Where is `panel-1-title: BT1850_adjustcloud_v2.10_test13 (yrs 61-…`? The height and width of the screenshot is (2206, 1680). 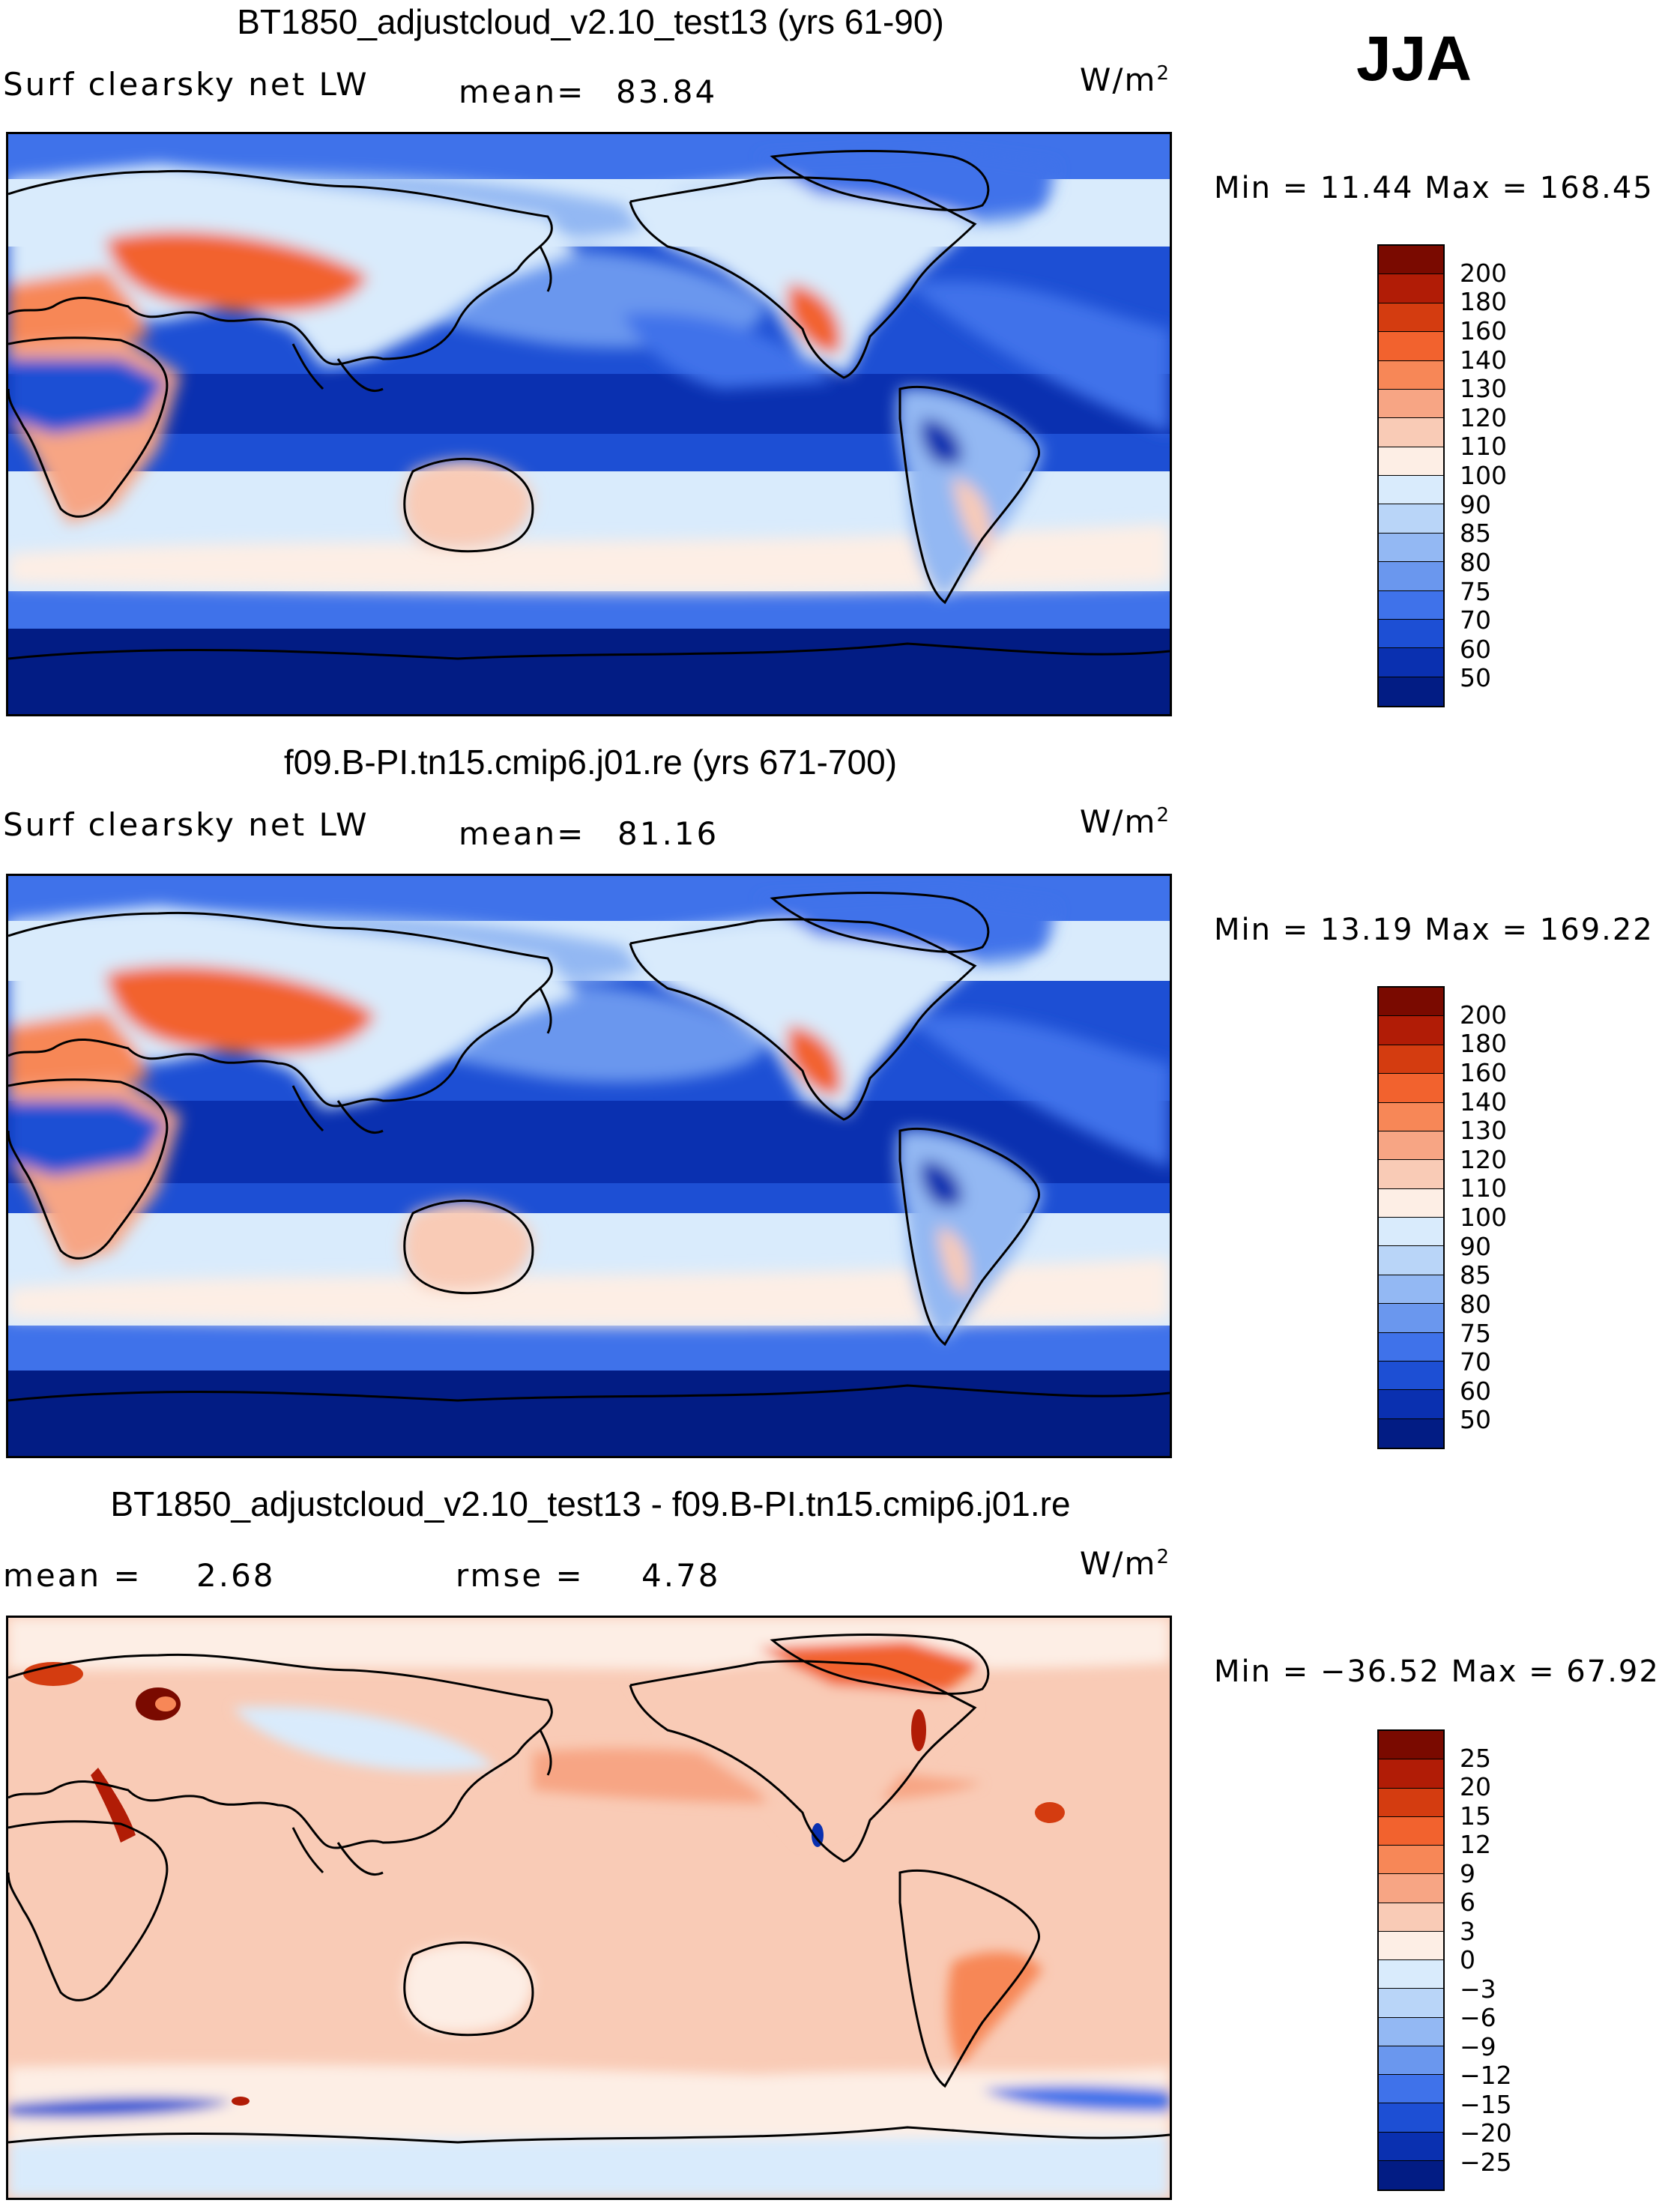
panel-1-title: BT1850_adjustcloud_v2.10_test13 (yrs 61-… is located at coordinates (590, 21).